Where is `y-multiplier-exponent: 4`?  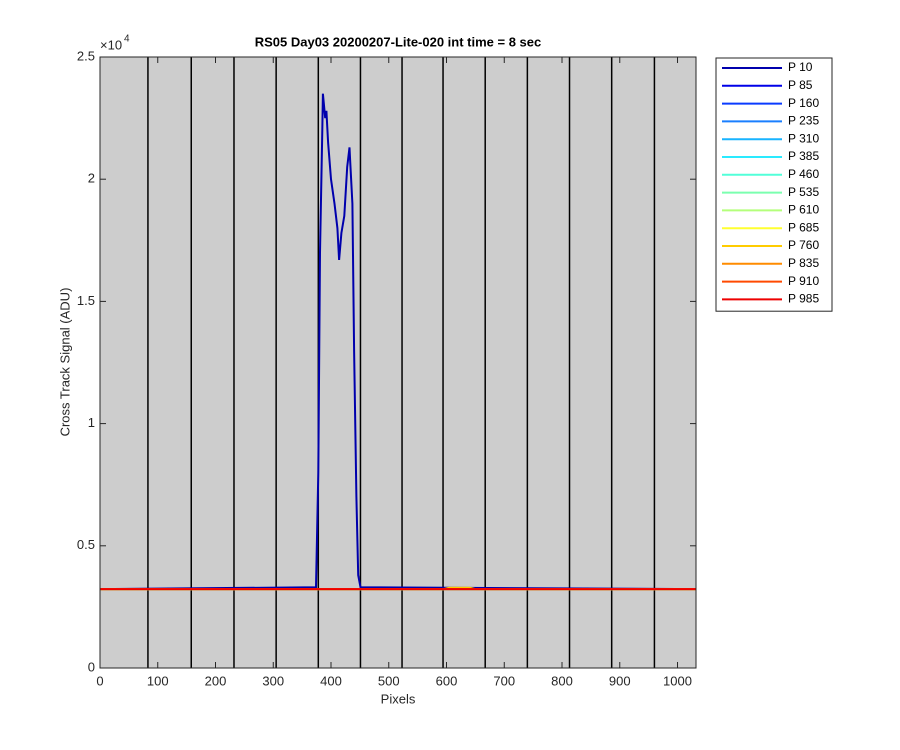 y-multiplier-exponent: 4 is located at coordinates (127, 39).